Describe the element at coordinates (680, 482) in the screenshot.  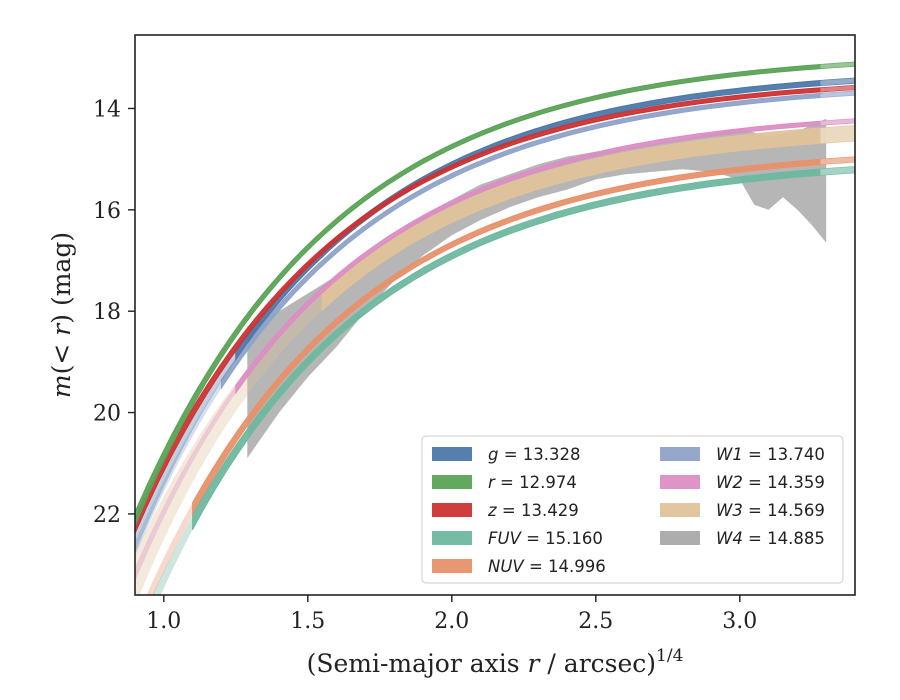
I see `legend-swatch-w2` at that location.